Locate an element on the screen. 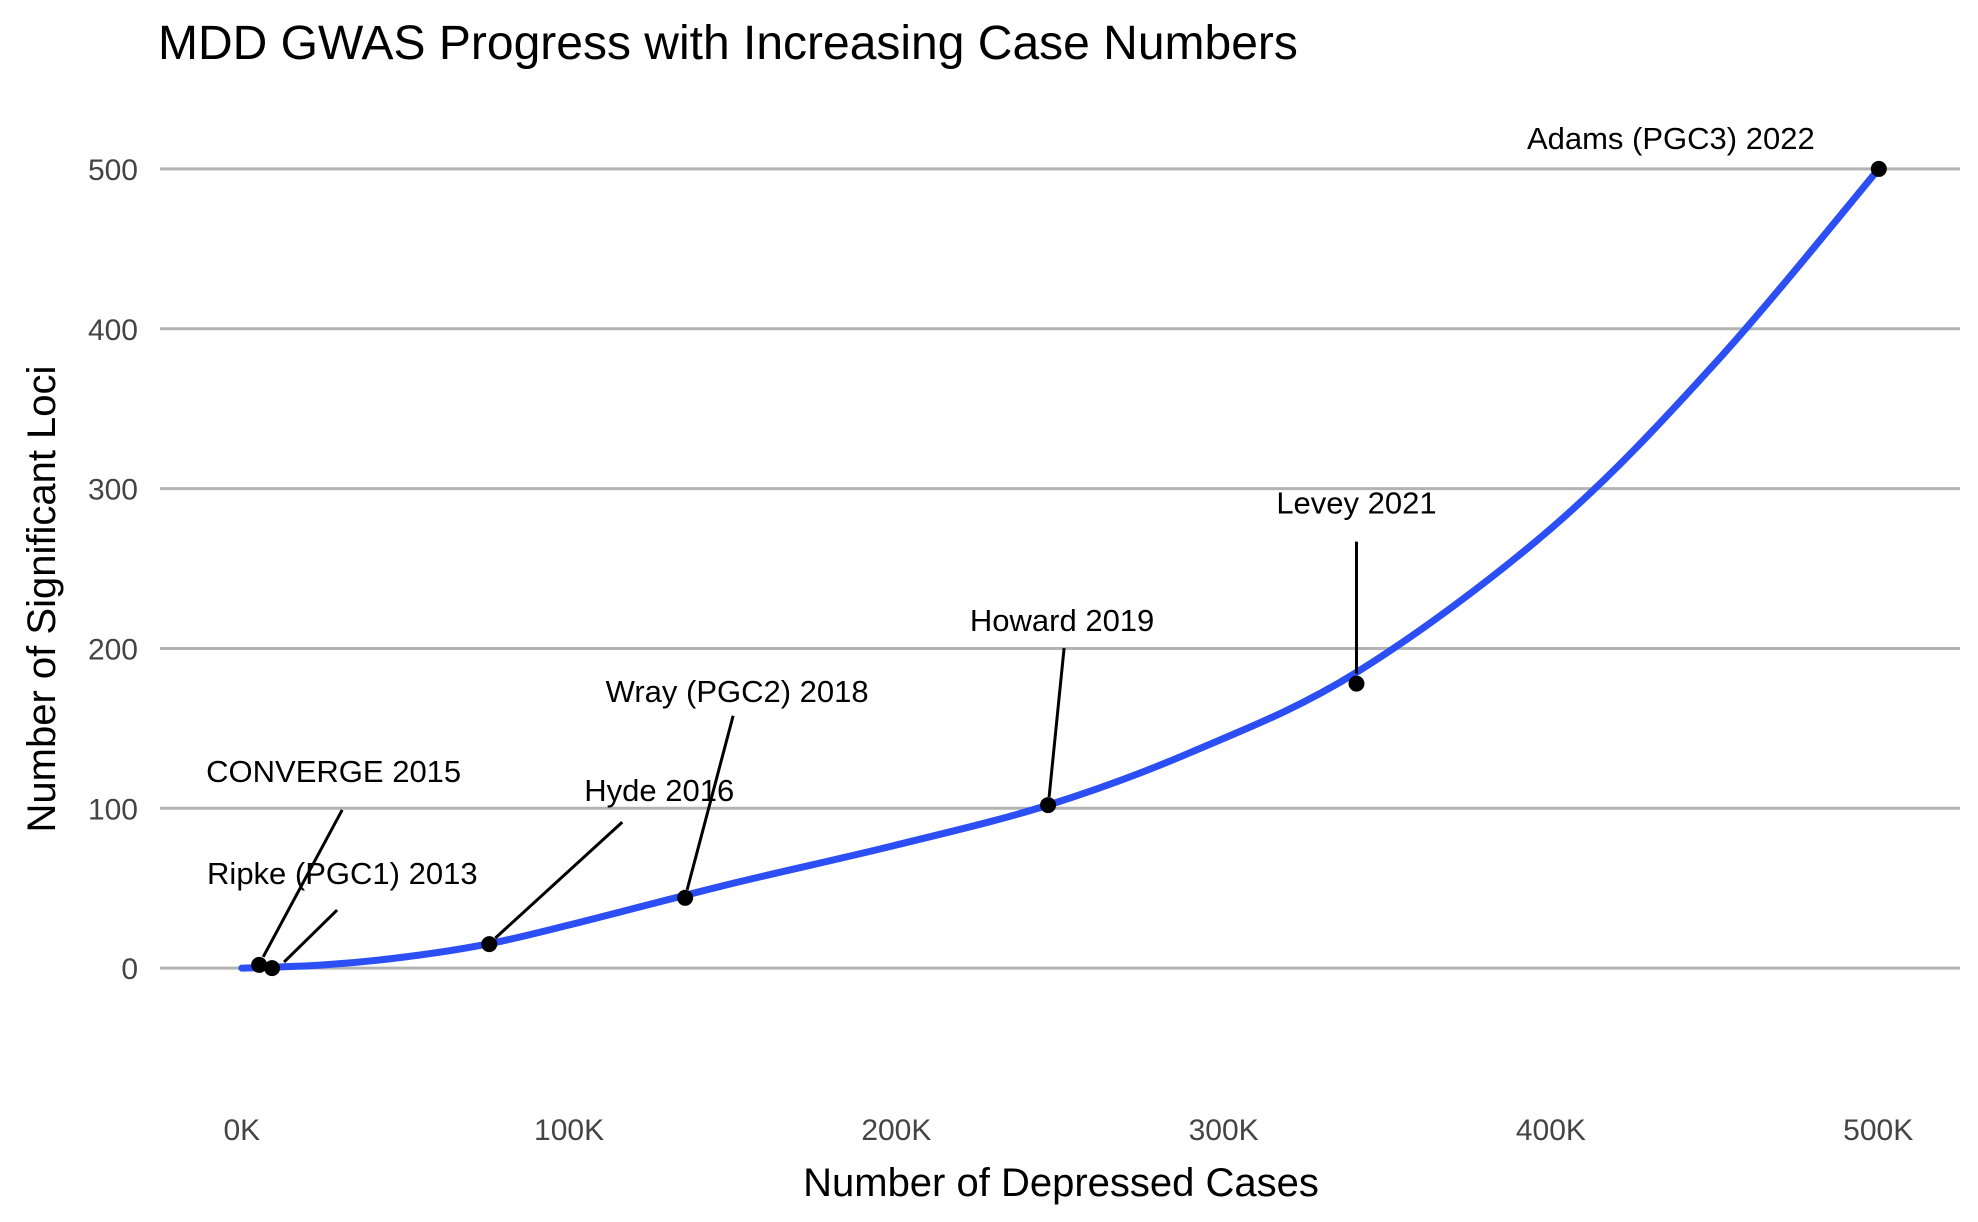  label-howard-2019: Howard 2019 is located at coordinates (1062, 620).